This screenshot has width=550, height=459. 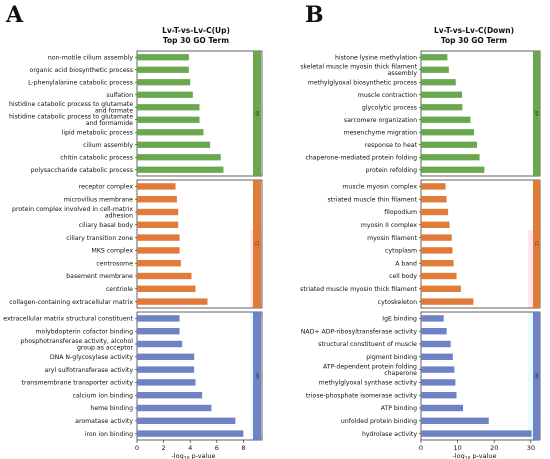 I want to click on category-label: basement membrane, so click(x=99, y=276).